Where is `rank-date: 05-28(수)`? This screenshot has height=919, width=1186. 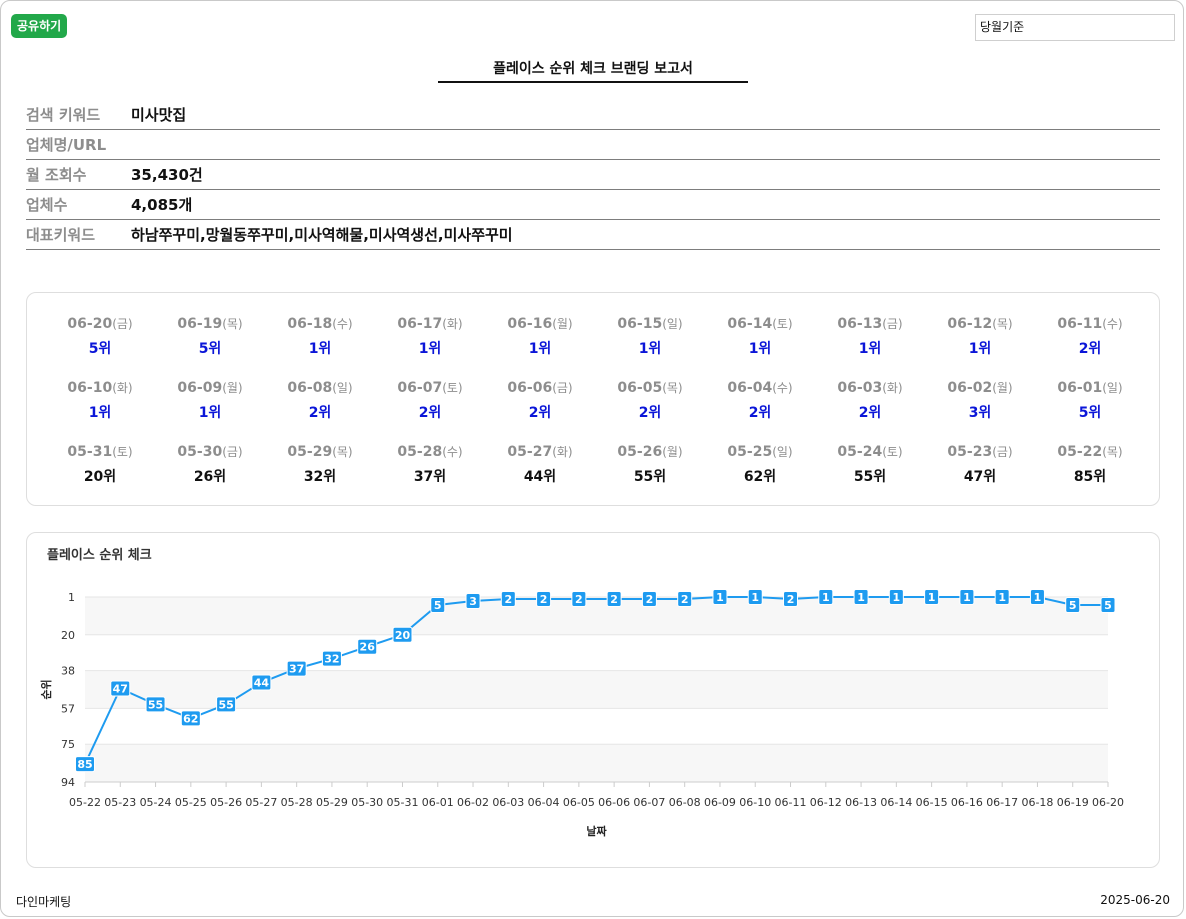 rank-date: 05-28(수) is located at coordinates (430, 451).